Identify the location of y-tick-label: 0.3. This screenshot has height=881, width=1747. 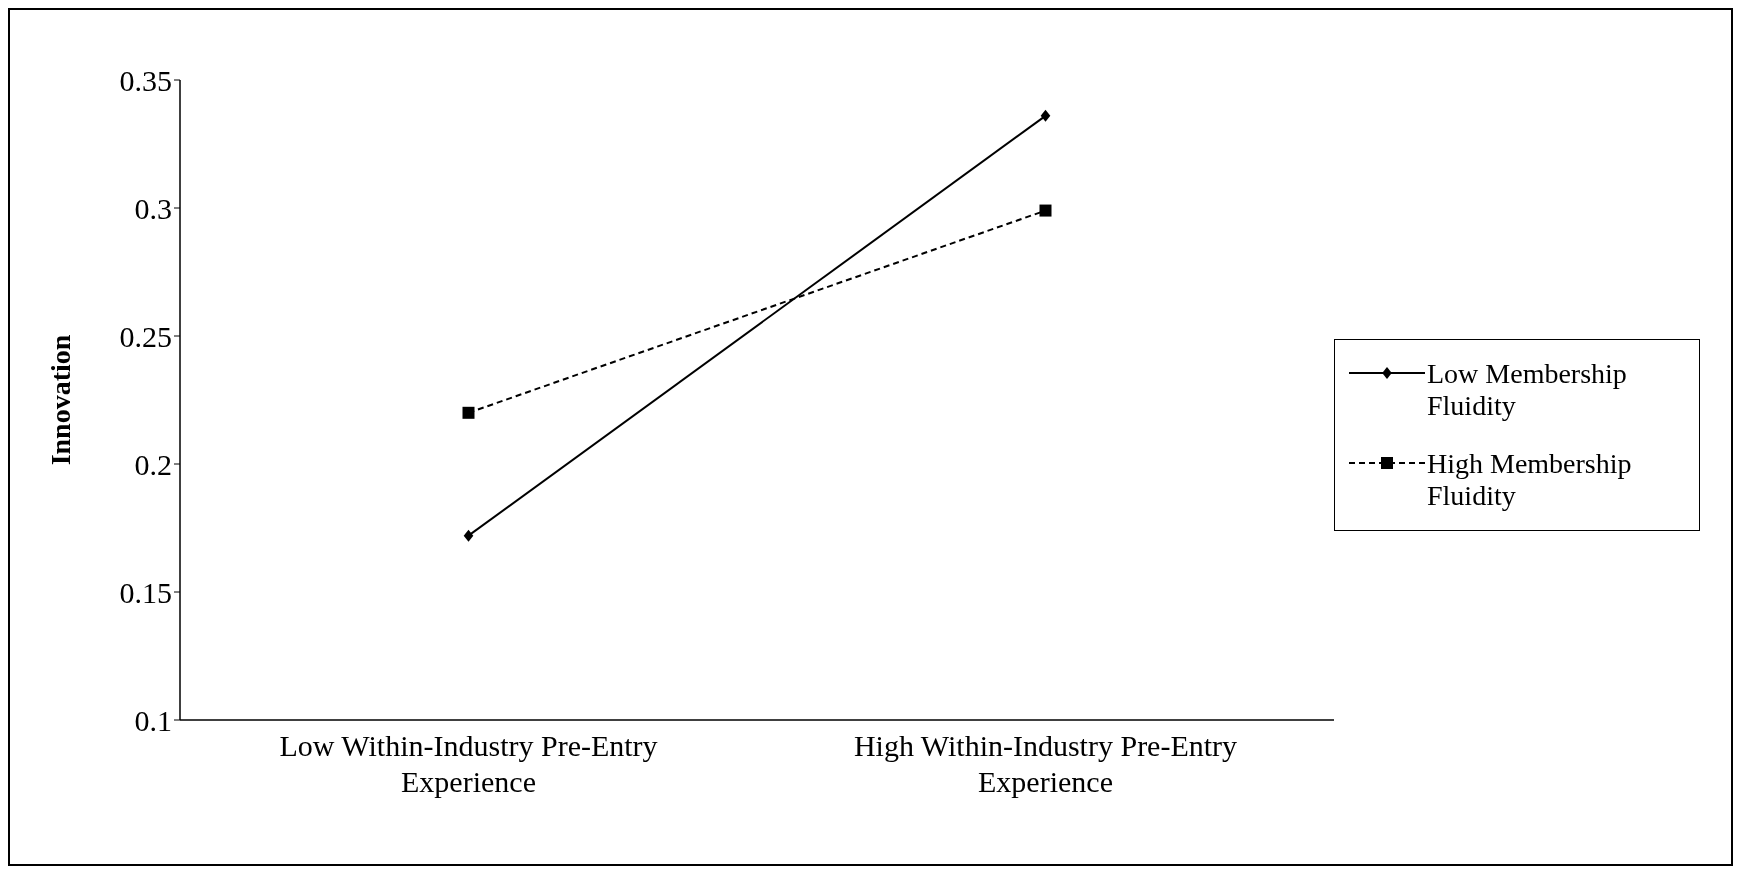
(153, 208).